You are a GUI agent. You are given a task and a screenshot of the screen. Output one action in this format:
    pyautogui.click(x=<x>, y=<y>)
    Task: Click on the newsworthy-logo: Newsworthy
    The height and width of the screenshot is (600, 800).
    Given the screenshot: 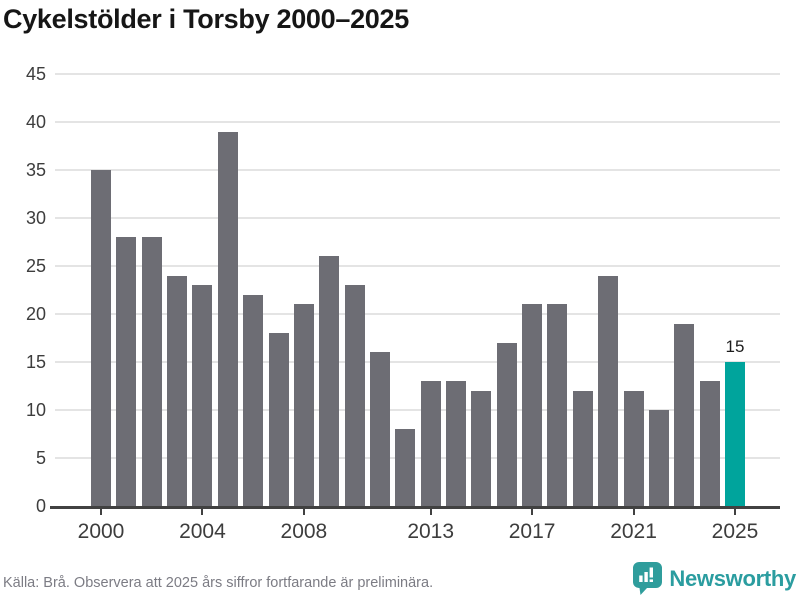 What is the action you would take?
    pyautogui.click(x=714, y=578)
    